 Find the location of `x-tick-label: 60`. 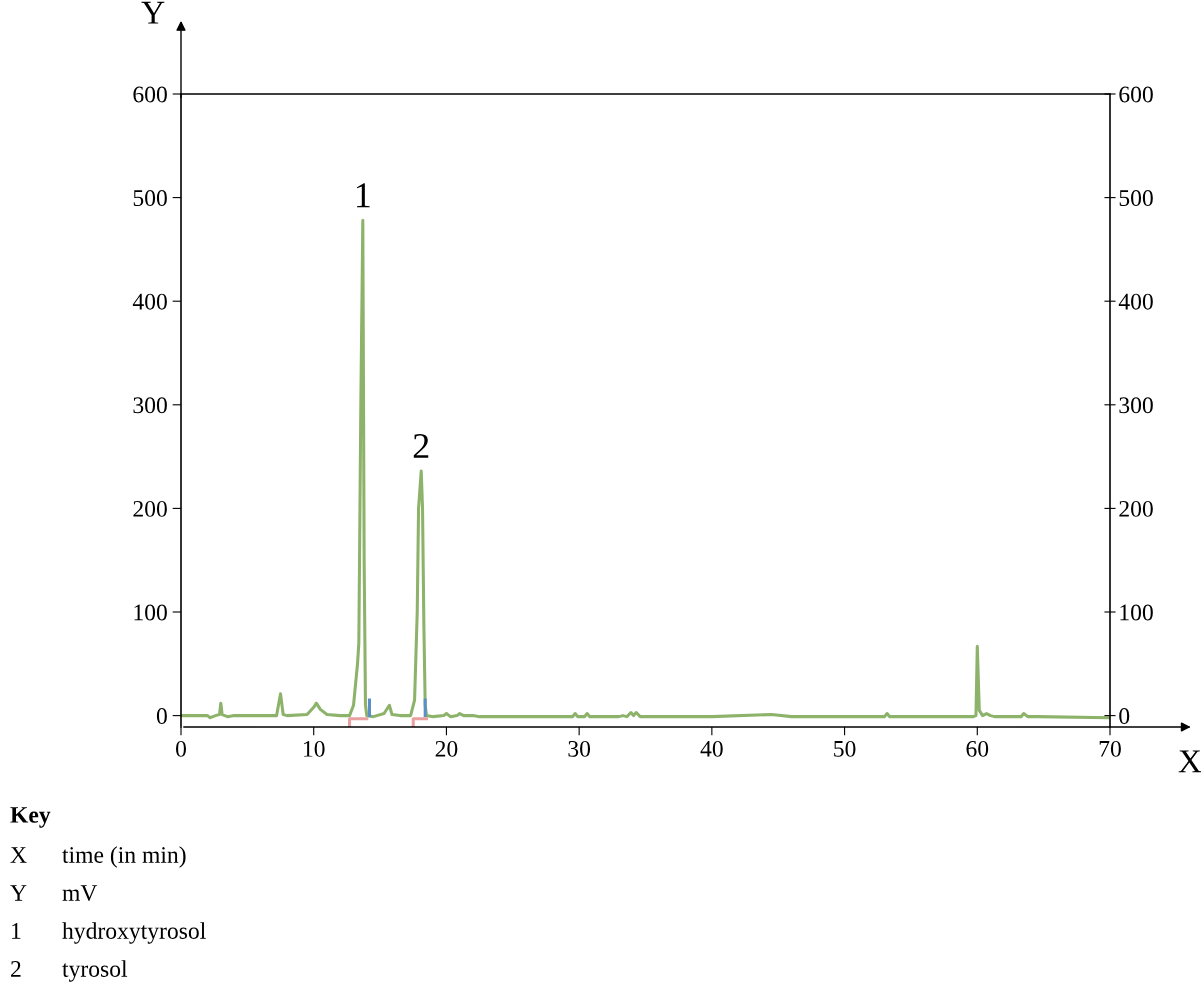

x-tick-label: 60 is located at coordinates (977, 748).